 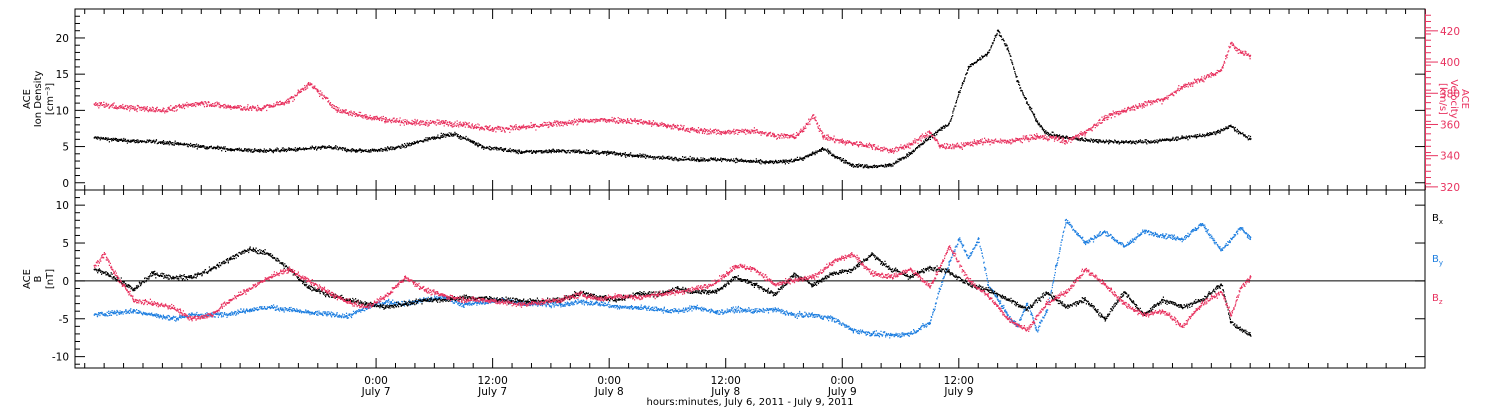 What do you see at coordinates (62, 206) in the screenshot?
I see `bot-ytick-label-4: 10` at bounding box center [62, 206].